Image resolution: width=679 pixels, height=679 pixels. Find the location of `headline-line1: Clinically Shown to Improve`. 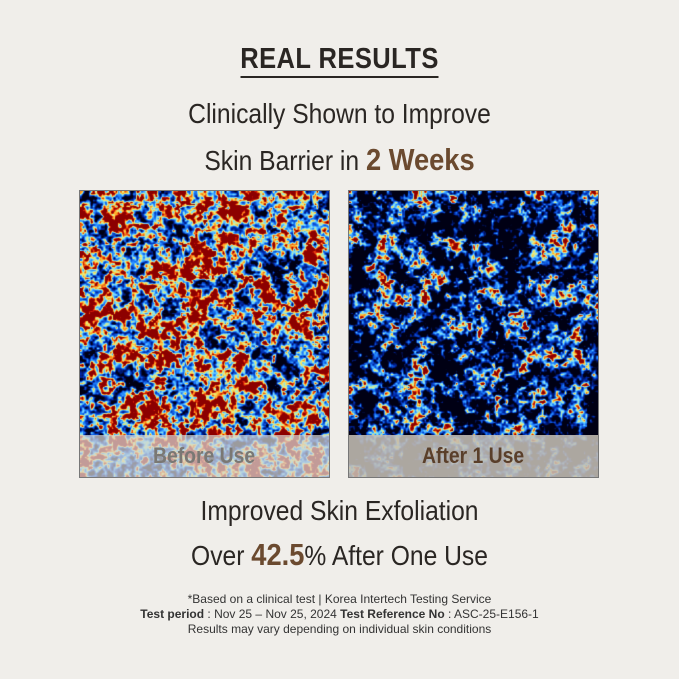

headline-line1: Clinically Shown to Improve is located at coordinates (339, 113).